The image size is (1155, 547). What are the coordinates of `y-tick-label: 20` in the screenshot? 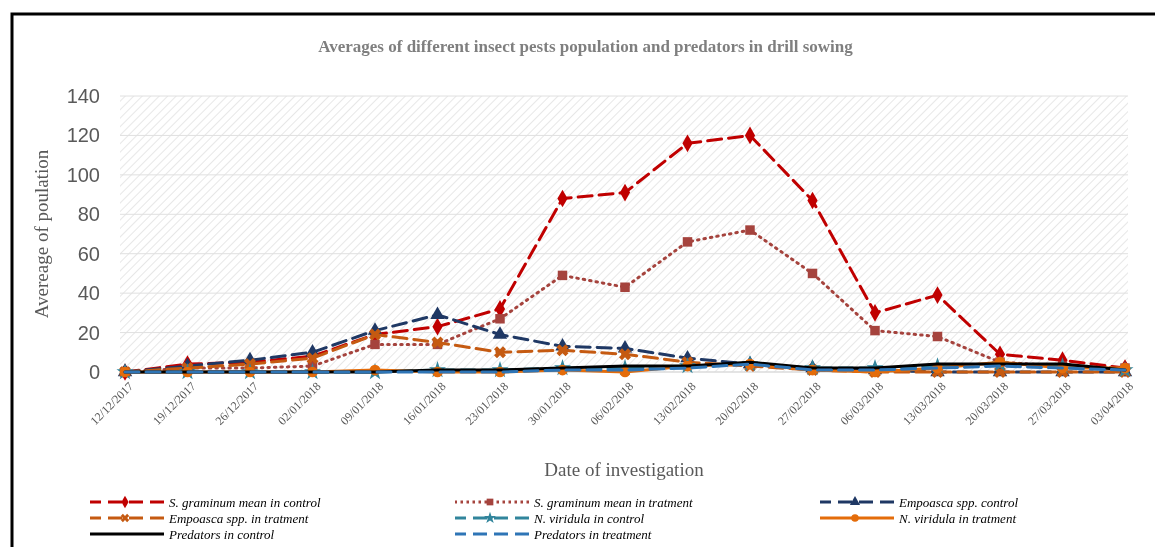 It's located at (88, 332).